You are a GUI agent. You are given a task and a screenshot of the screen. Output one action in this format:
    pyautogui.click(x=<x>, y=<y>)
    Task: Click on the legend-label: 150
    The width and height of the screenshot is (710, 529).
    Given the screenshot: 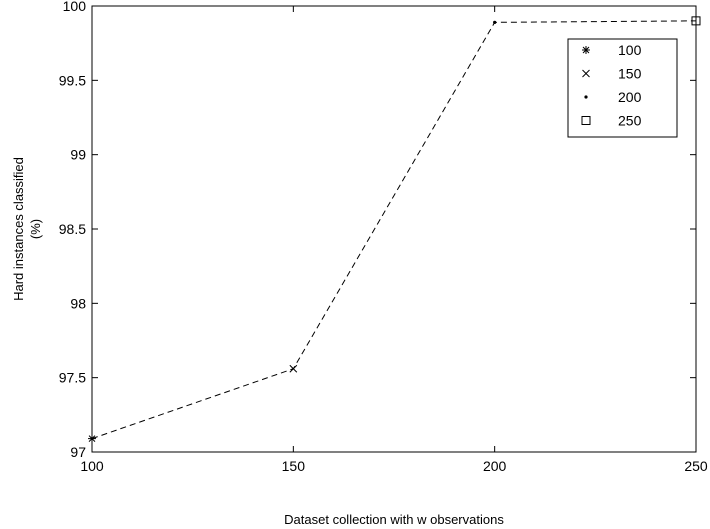 What is the action you would take?
    pyautogui.click(x=630, y=74)
    